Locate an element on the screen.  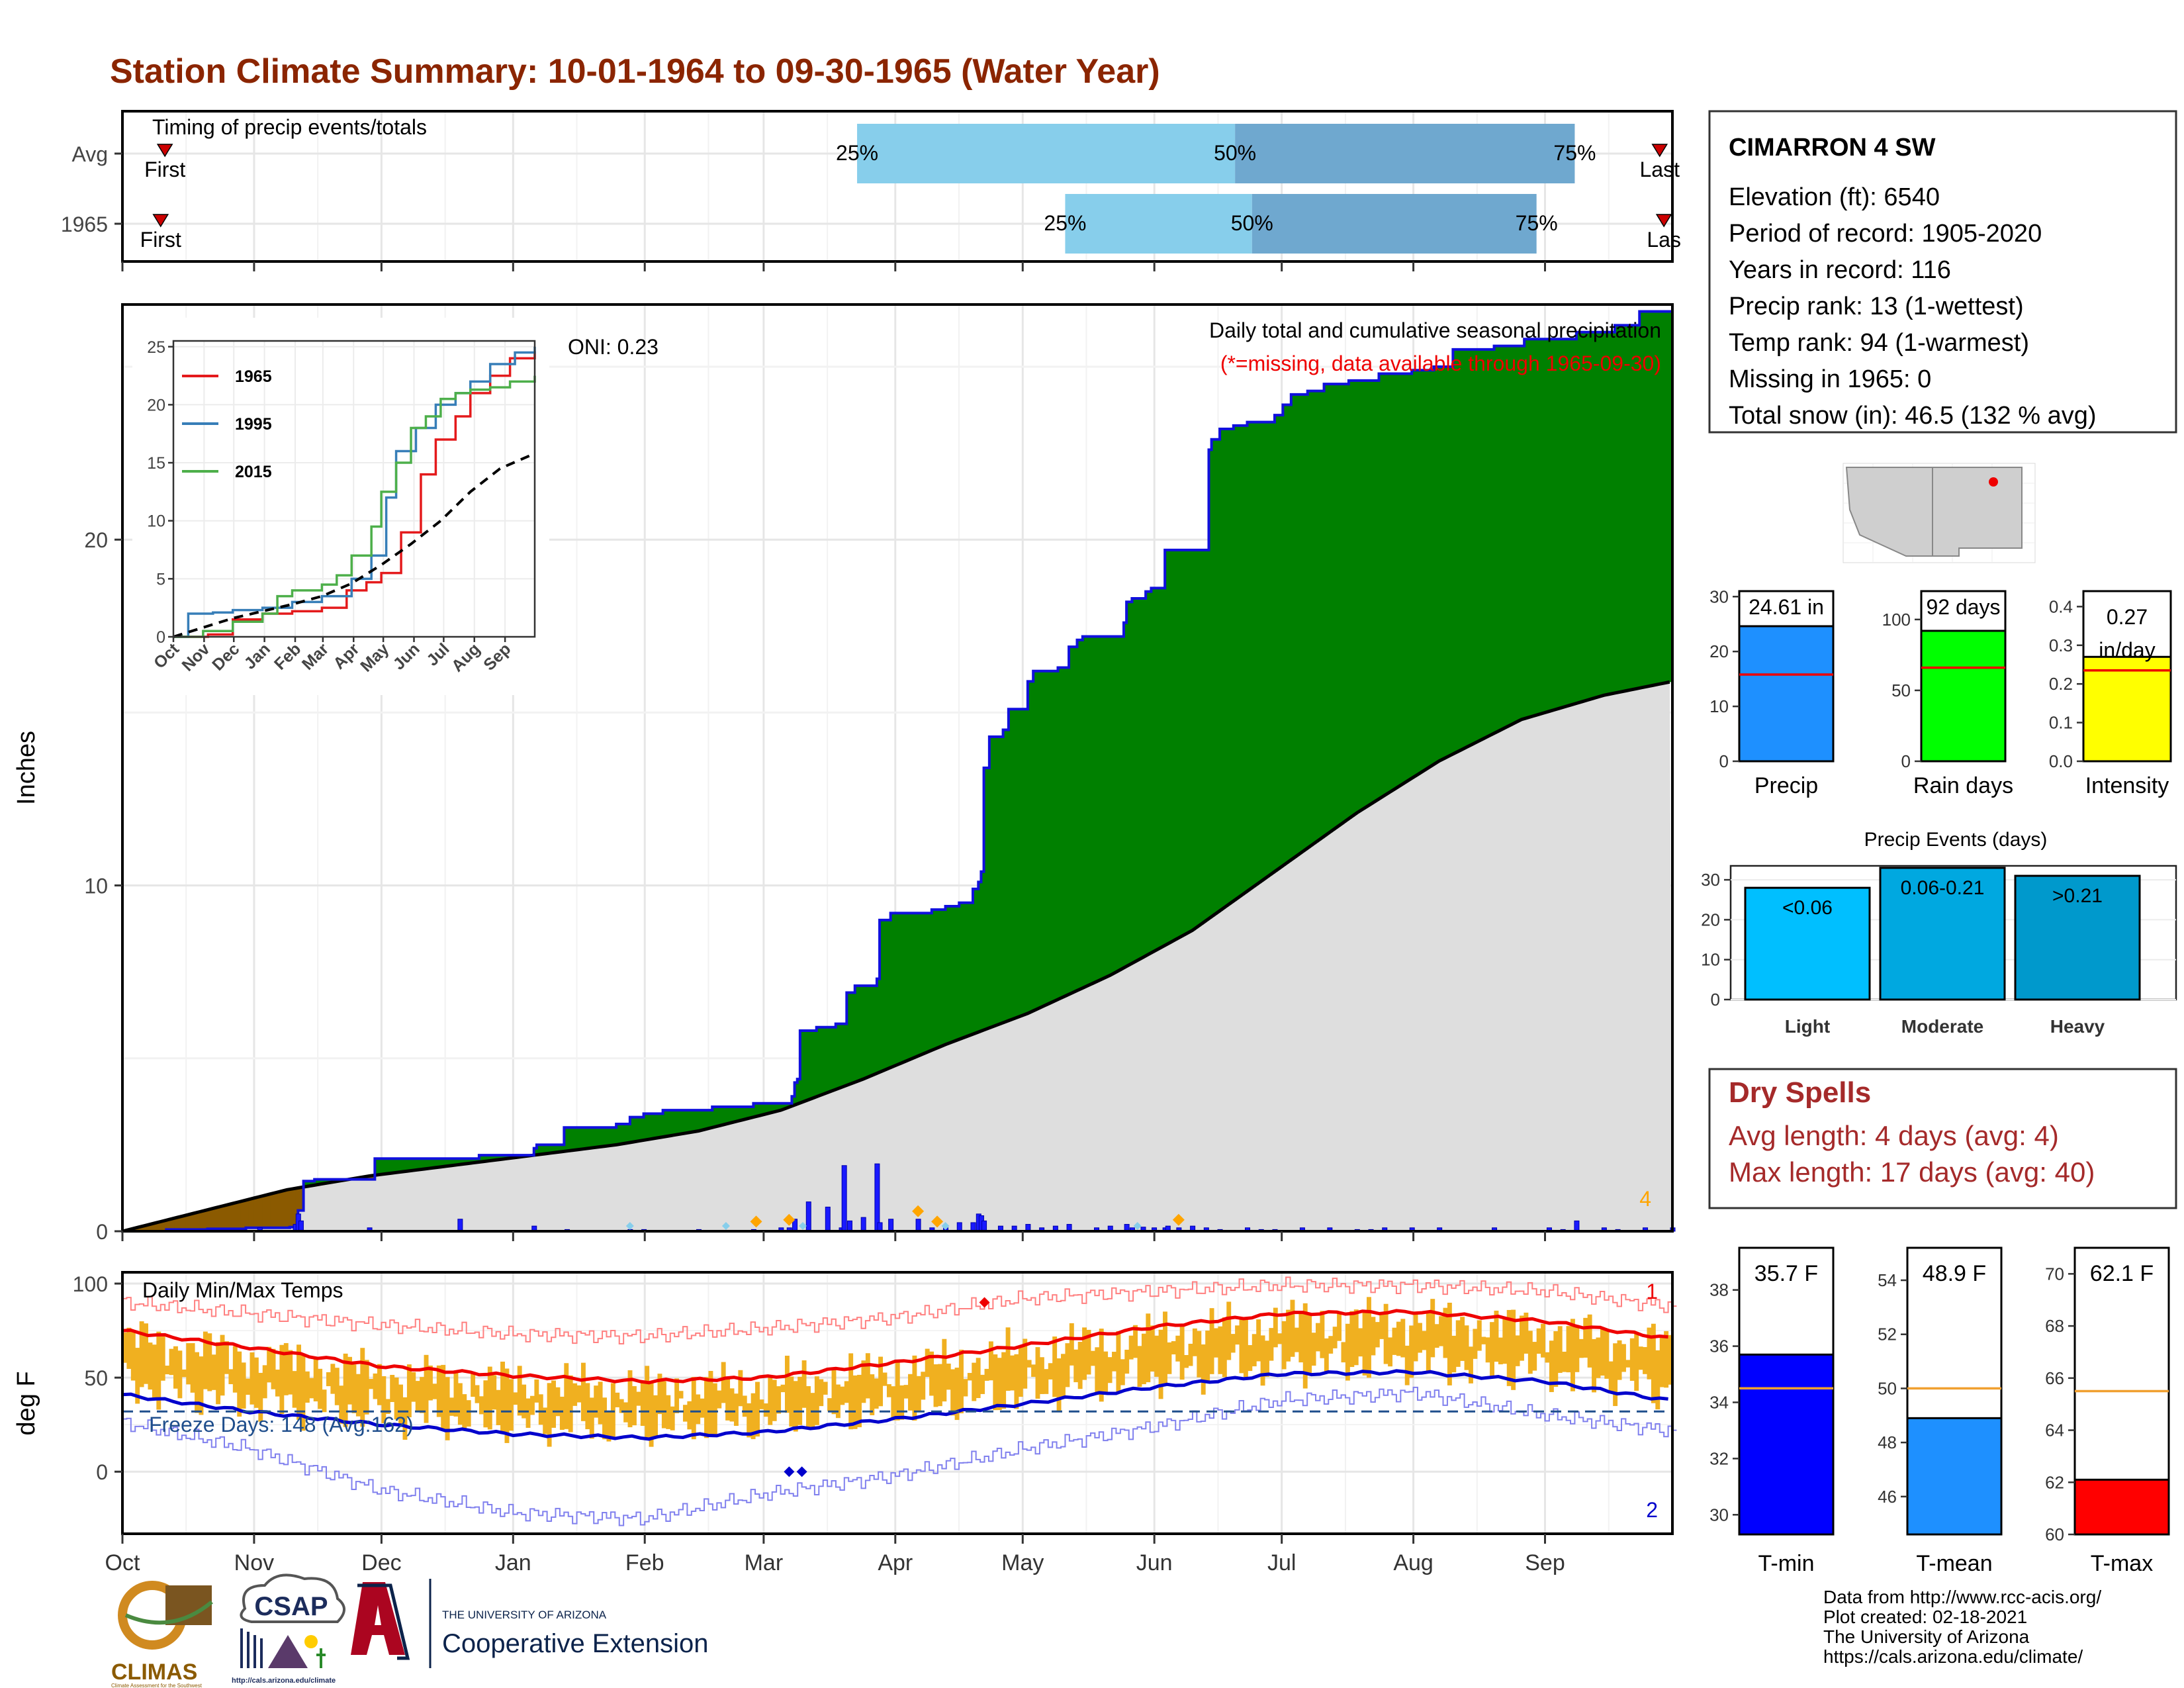
temp-summary-1-bar is located at coordinates (1954, 1477).